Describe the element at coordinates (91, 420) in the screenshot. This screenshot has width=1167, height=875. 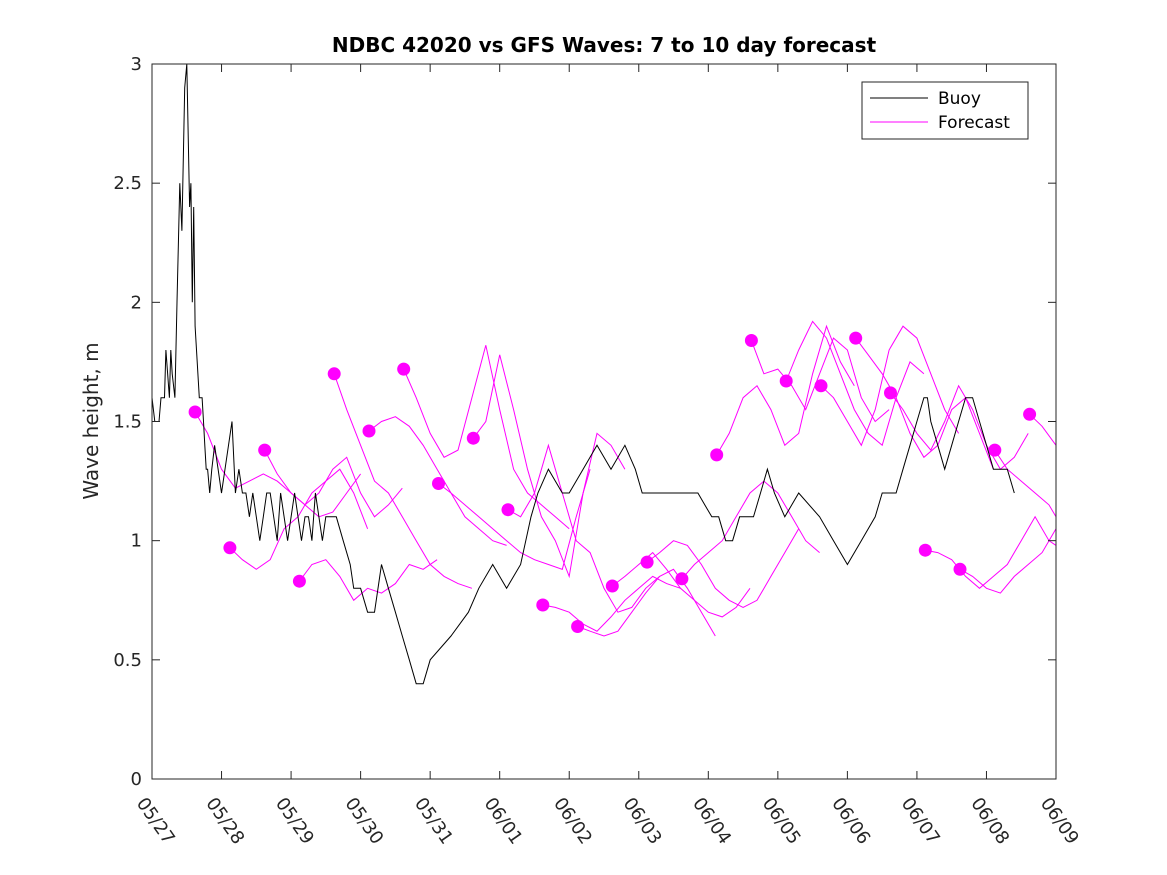
I see `y-axis-label: Wave height, m` at that location.